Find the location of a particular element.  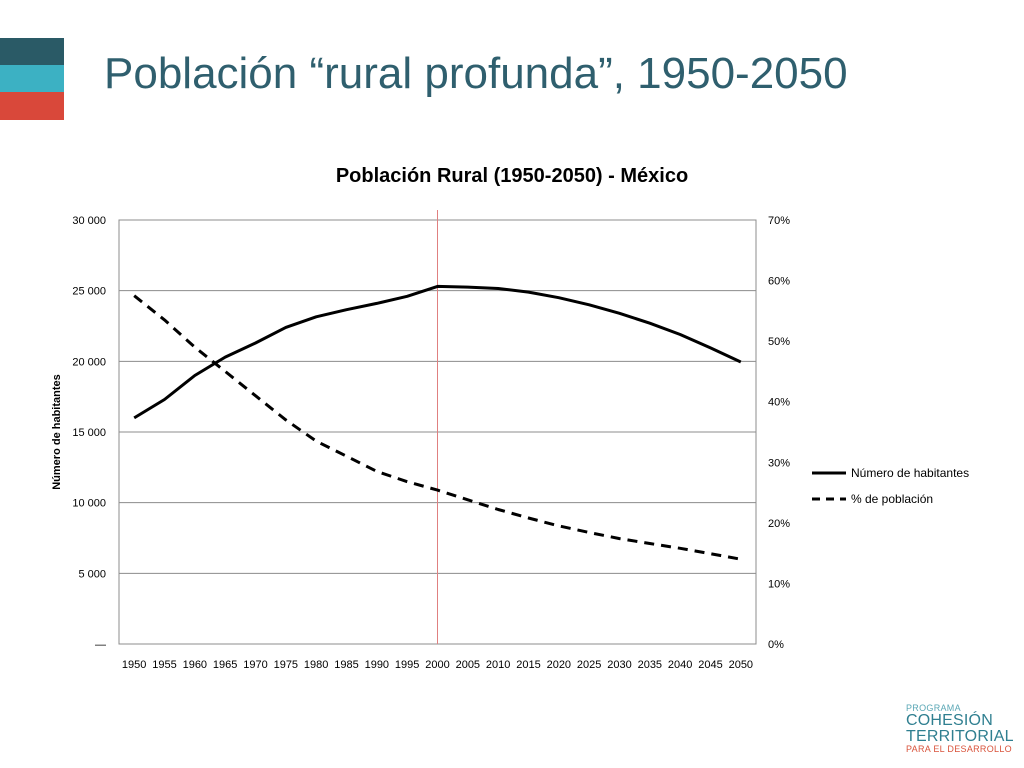

legend-label: Número de habitantes is located at coordinates (910, 473).